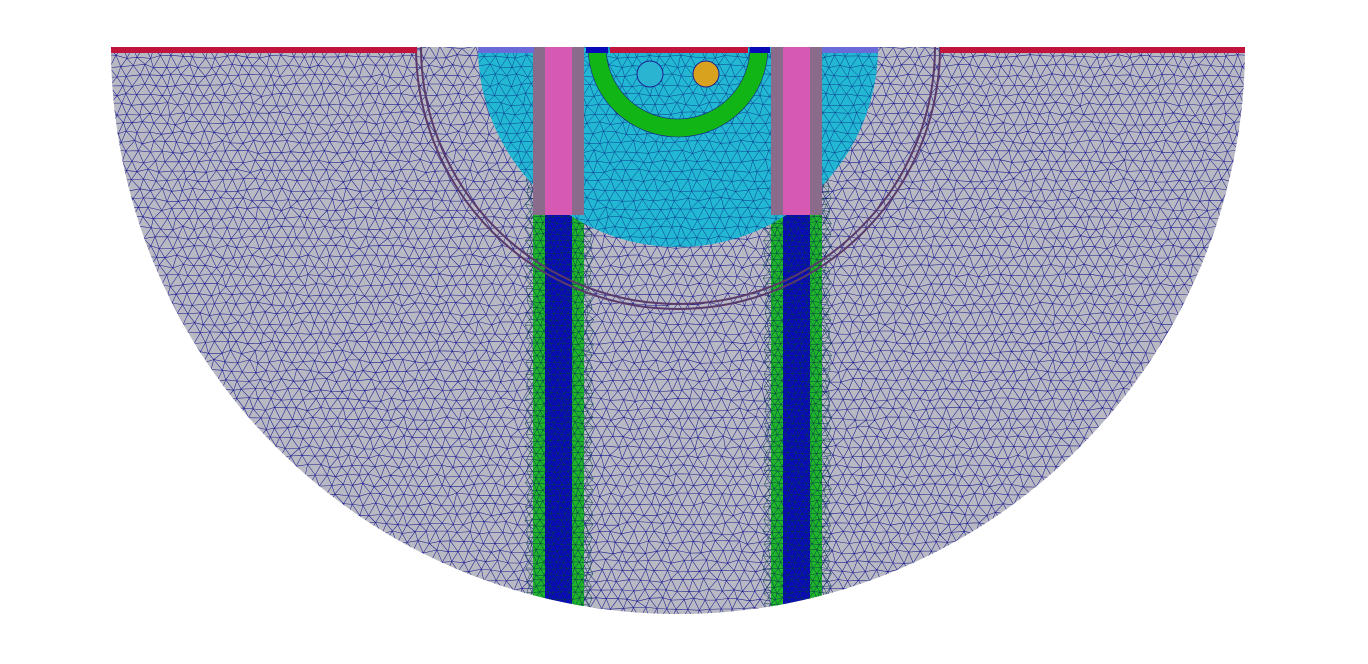  I want to click on surface-cap-right, so click(760, 50).